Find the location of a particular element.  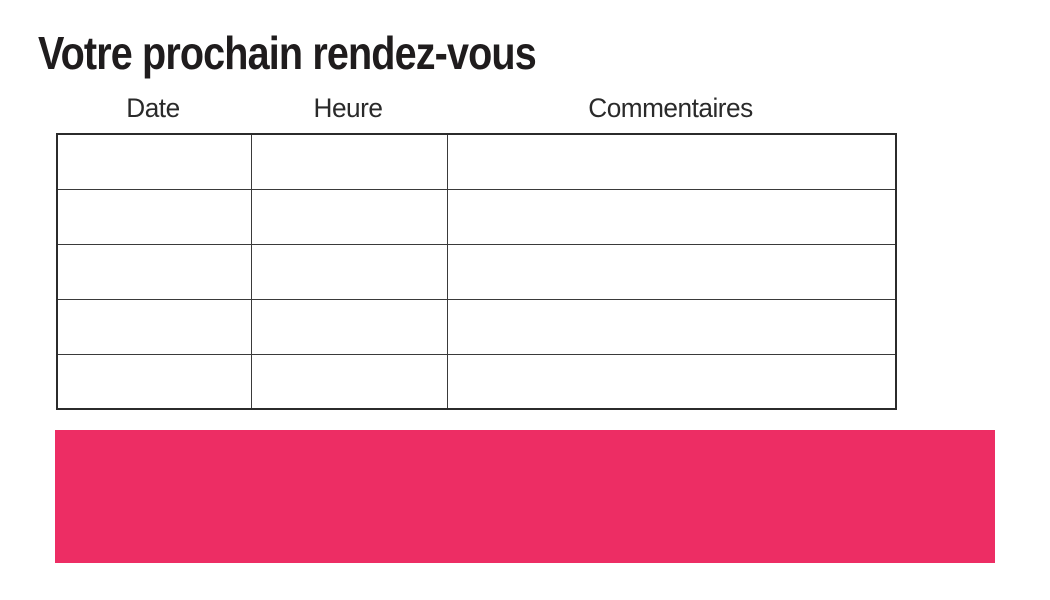

page-title: Votre prochain rendez-vous is located at coordinates (287, 53).